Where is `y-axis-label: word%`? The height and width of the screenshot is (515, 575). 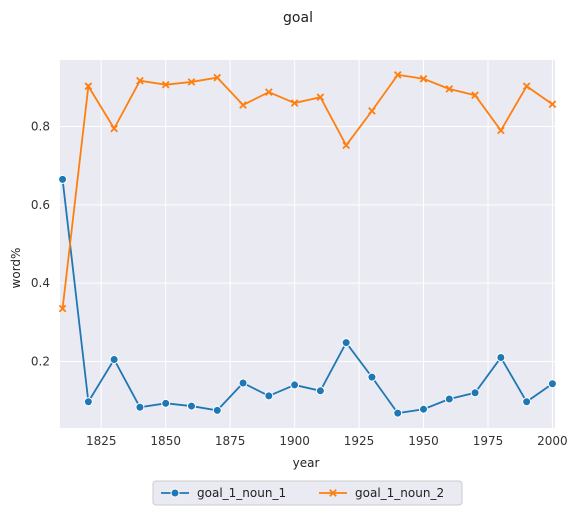
y-axis-label: word% is located at coordinates (16, 268).